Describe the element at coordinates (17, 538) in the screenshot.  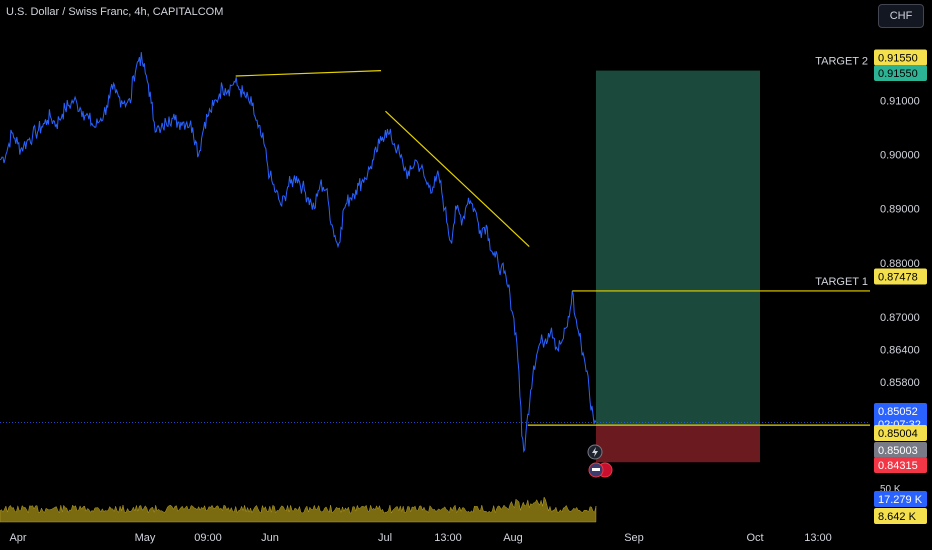
I see `x-tick-label: Apr` at that location.